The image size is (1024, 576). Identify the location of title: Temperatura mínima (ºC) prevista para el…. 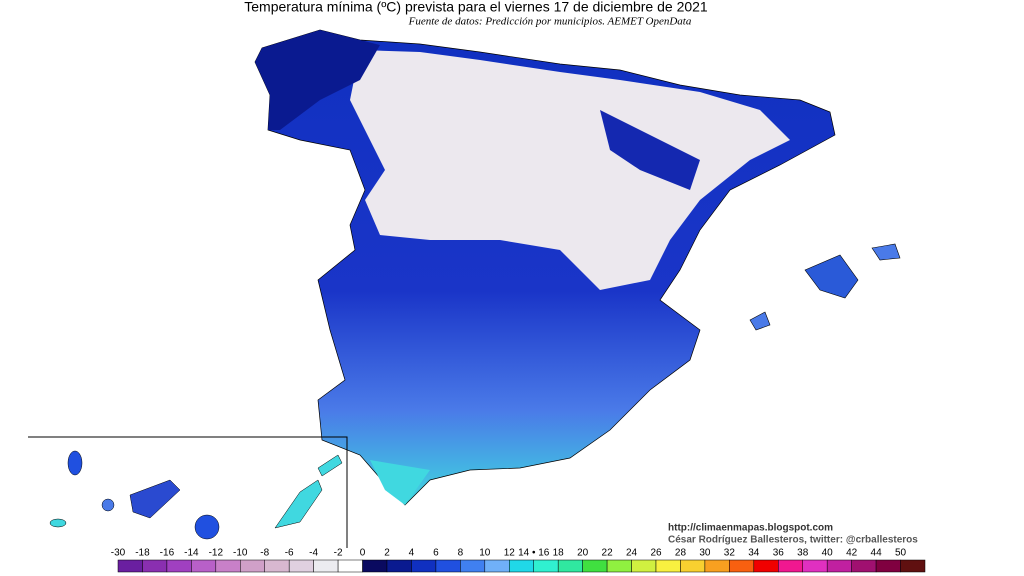
(476, 7).